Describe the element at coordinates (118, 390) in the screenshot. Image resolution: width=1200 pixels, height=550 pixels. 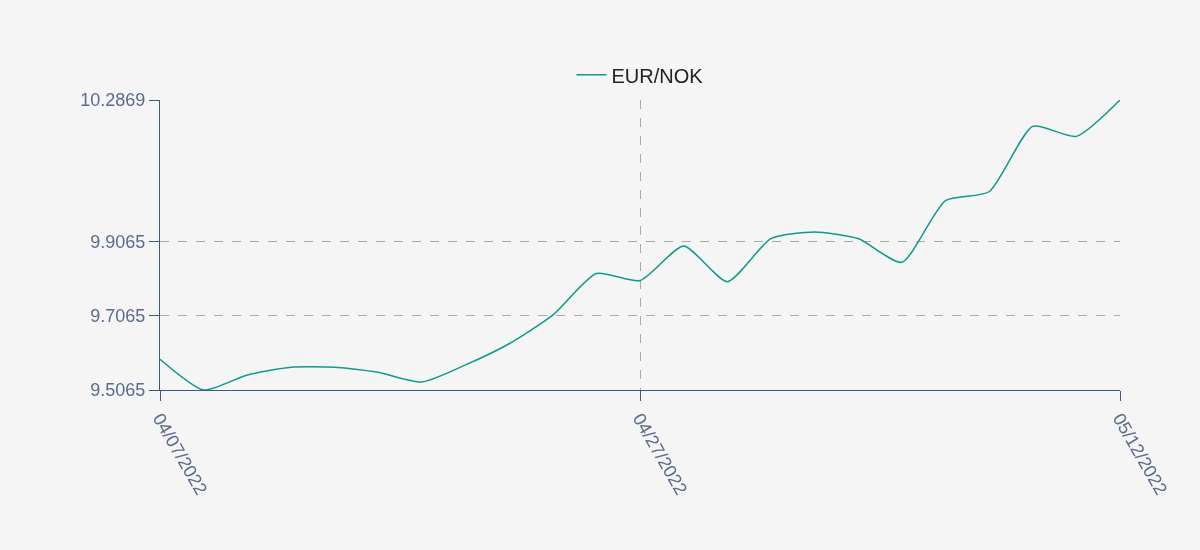
I see `y-tick-label: 9.5065` at that location.